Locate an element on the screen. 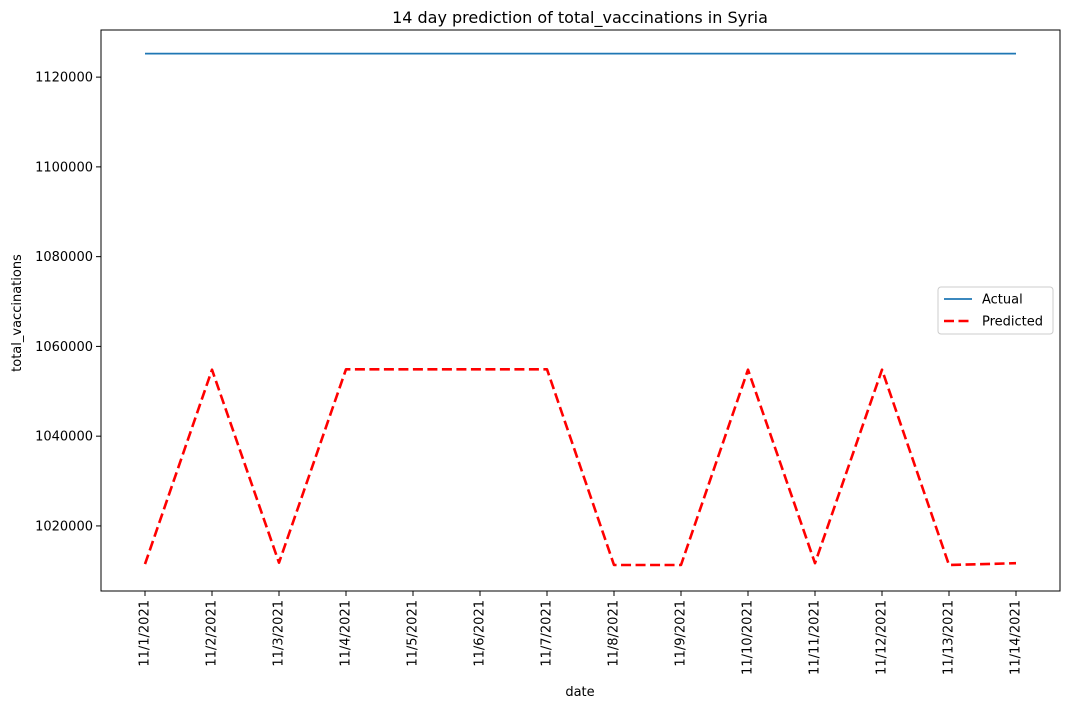 Image resolution: width=1070 pixels, height=713 pixels. x-tick-label: 11/6/2021 is located at coordinates (480, 633).